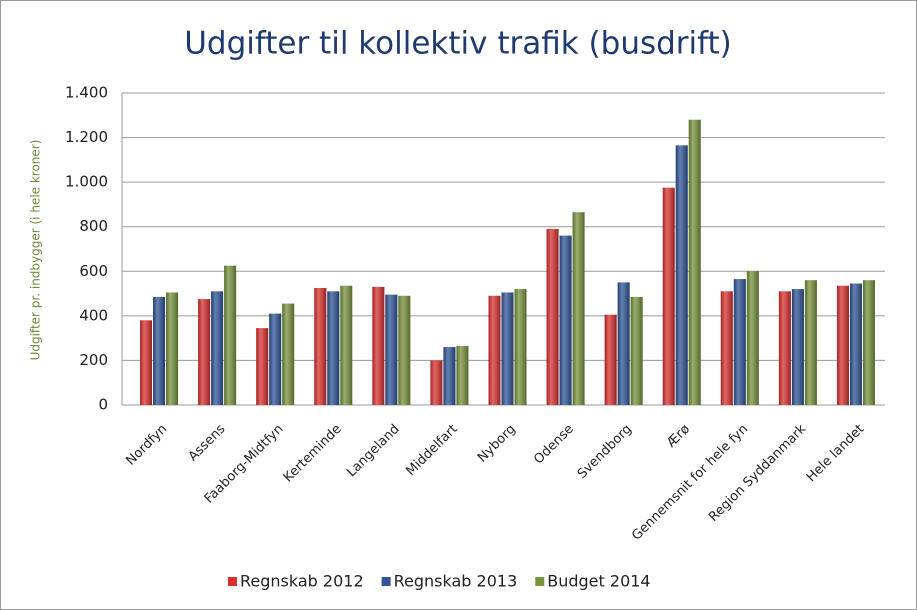  I want to click on chart-title: Udgifter til kollektiv trafik (busdrift), so click(458, 44).